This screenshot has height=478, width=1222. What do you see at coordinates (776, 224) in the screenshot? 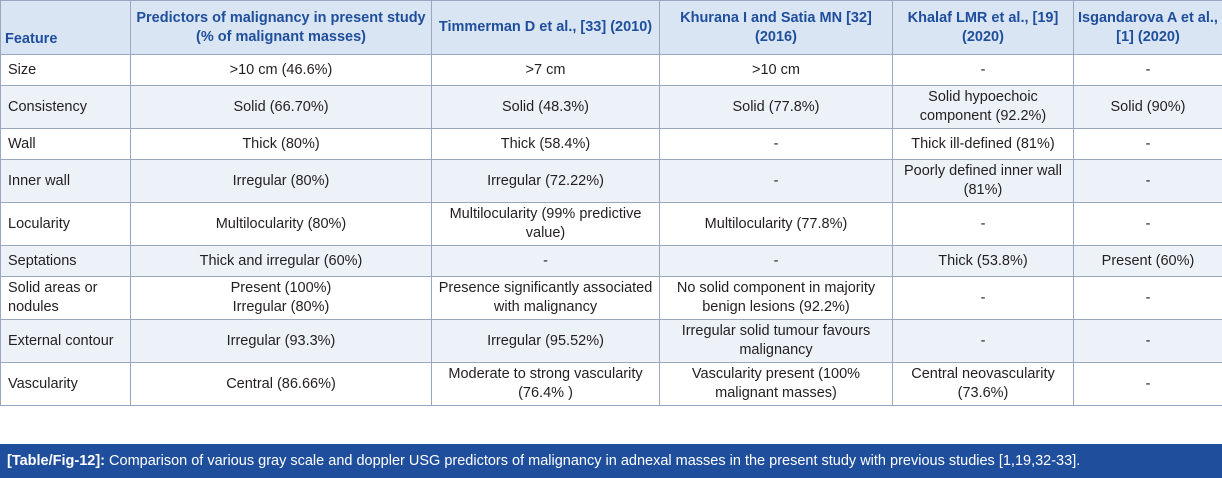
I see `table-cell: Multilocularity (77.8%)` at bounding box center [776, 224].